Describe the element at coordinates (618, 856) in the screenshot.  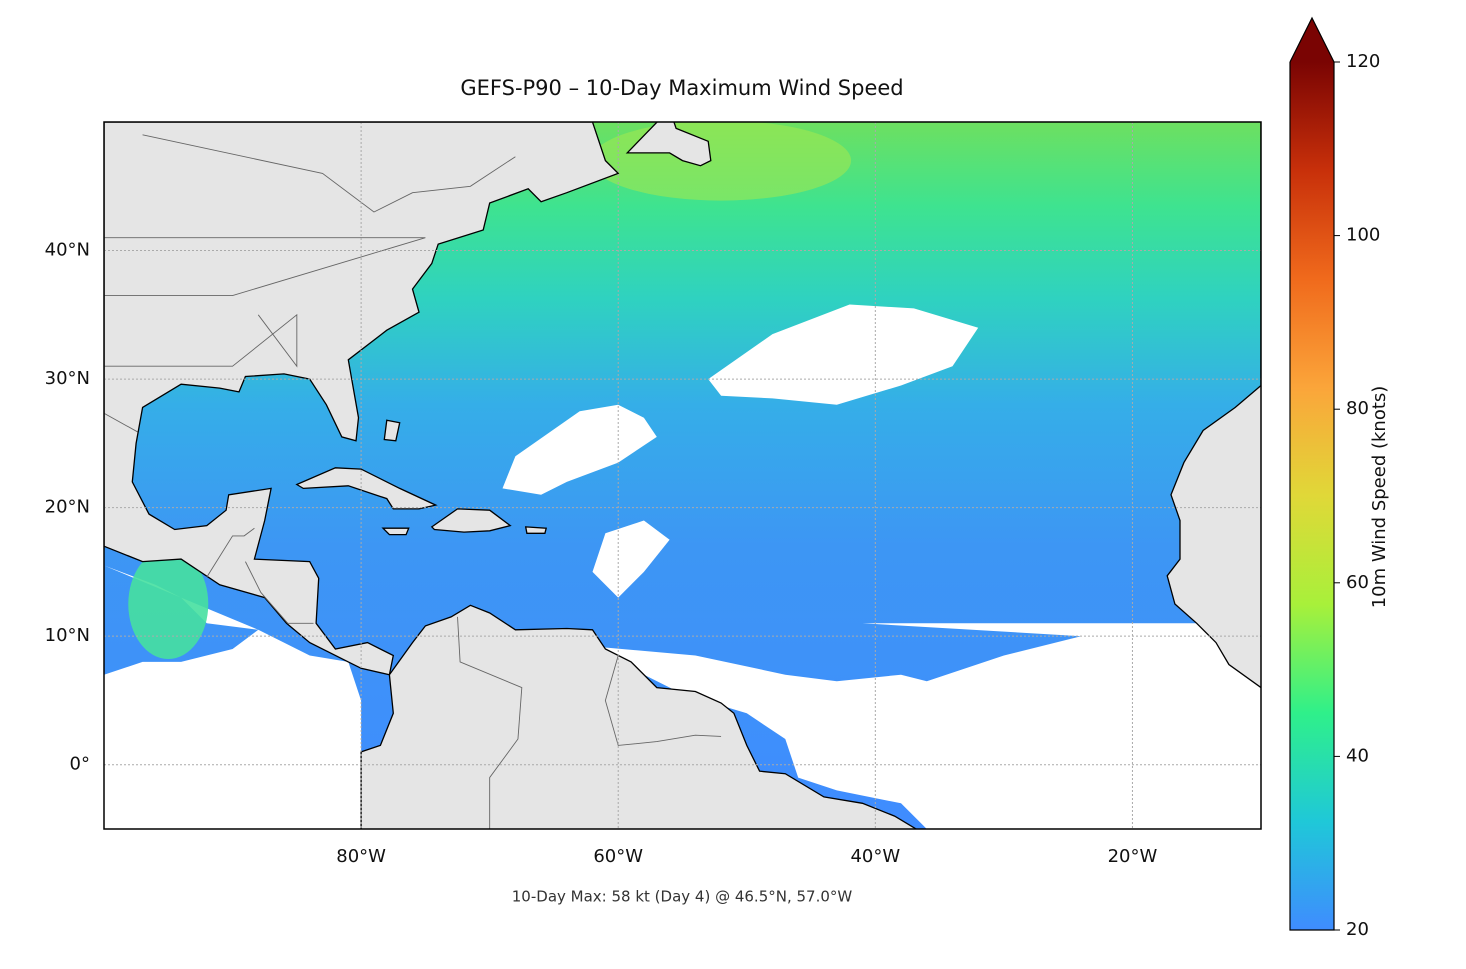
I see `x-tick-label: 60°W` at that location.